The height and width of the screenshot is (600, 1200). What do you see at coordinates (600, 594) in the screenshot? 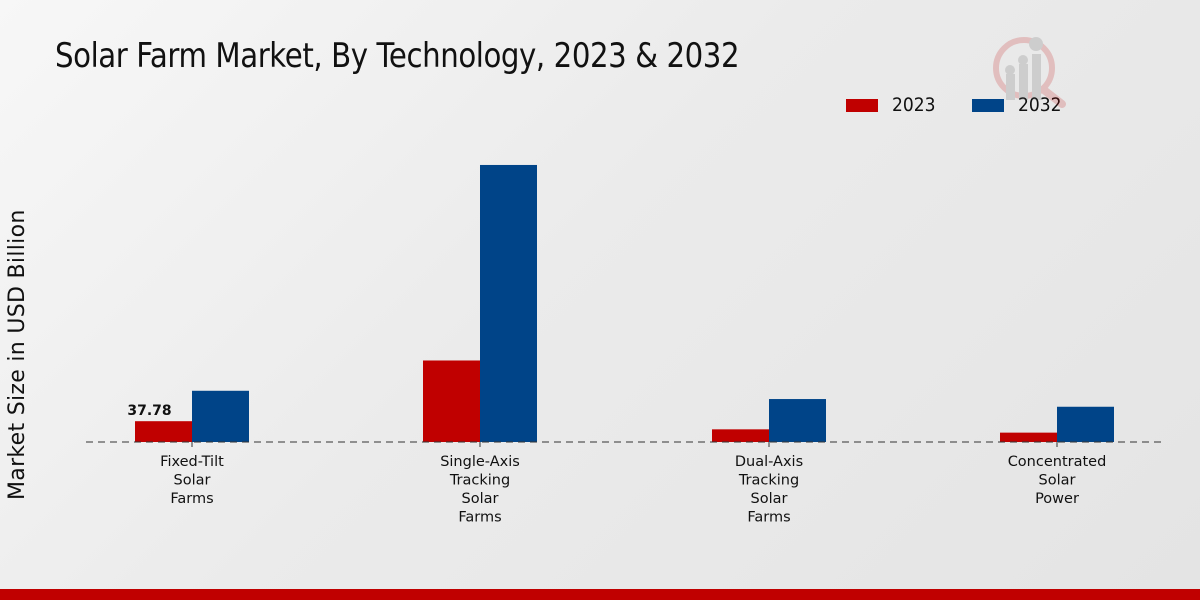
I see `footer-bar` at bounding box center [600, 594].